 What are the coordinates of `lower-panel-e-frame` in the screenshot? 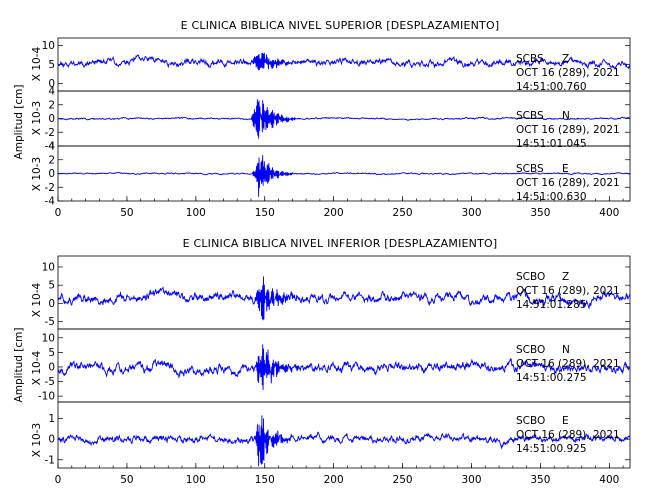 It's located at (344, 435).